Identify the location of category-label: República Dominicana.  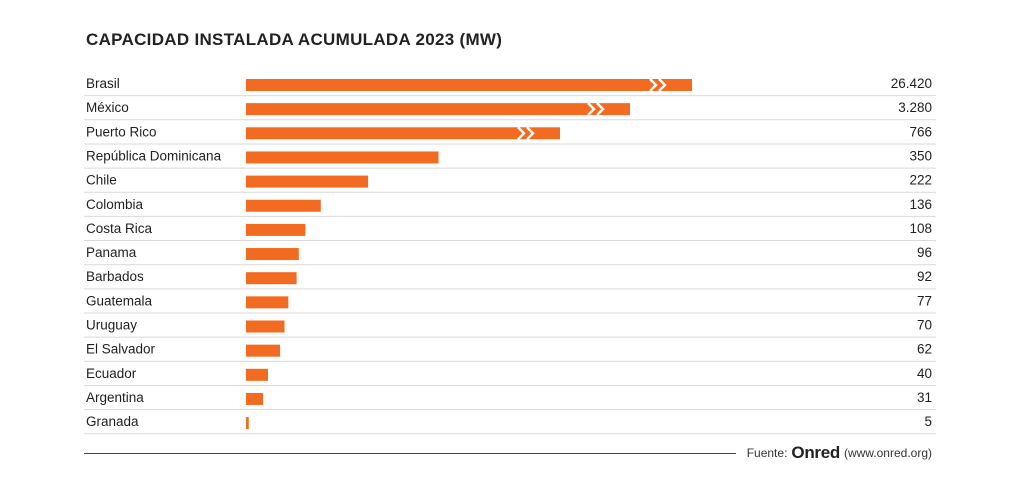
(154, 155).